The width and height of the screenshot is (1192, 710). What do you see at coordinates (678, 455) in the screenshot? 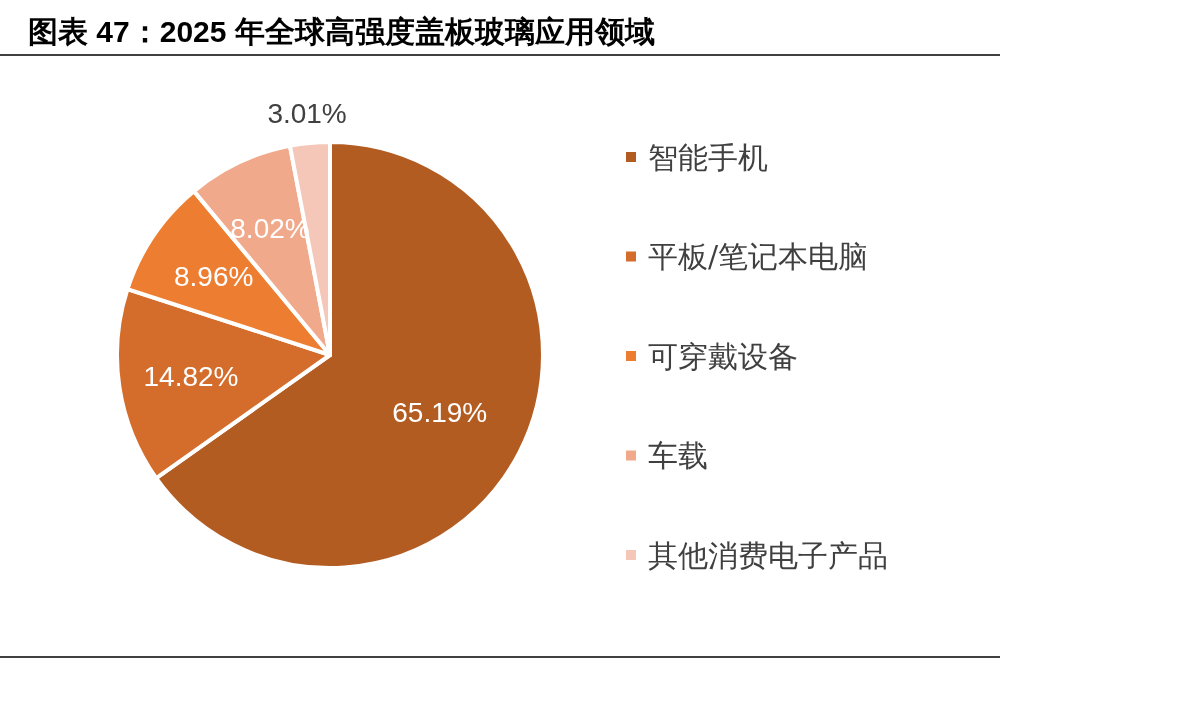
I see `legend-label: 车载` at bounding box center [678, 455].